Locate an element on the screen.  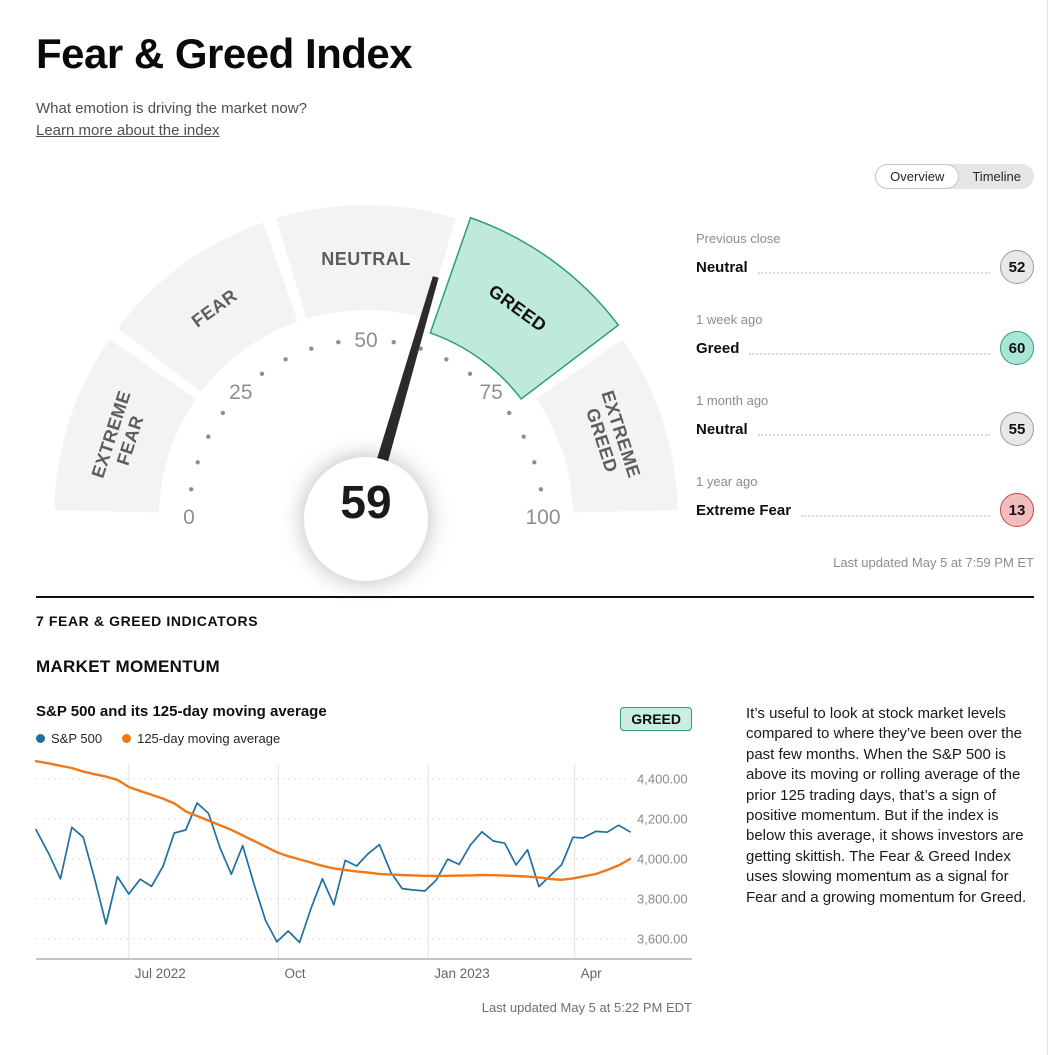
gauge-scale-number-100: 100 is located at coordinates (542, 517).